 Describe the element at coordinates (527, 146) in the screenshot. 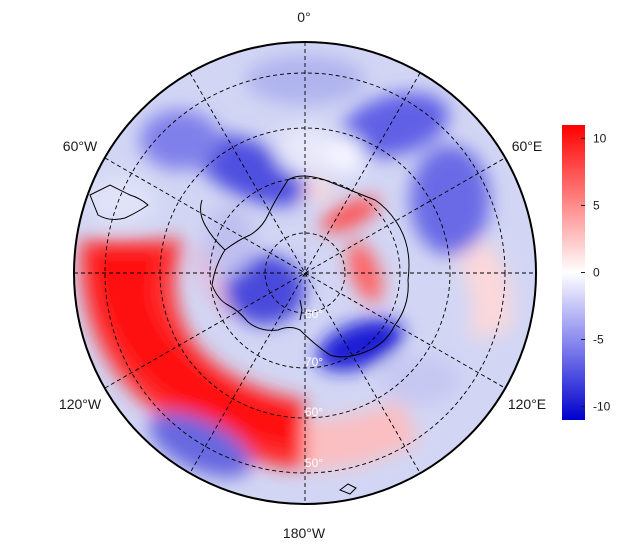

I see `lon-label-60e: 60°E` at that location.